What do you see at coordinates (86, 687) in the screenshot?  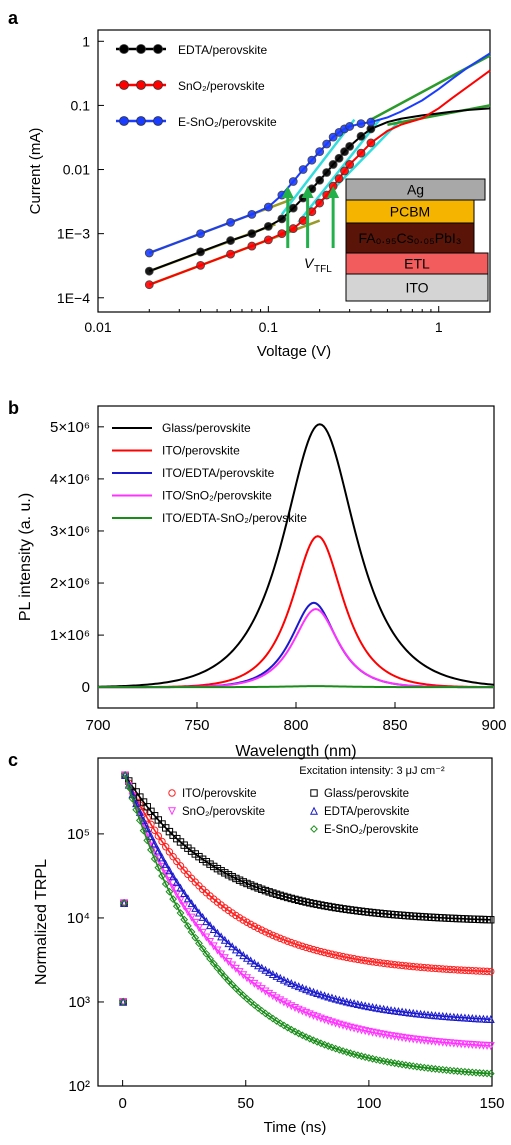 I see `y-tick-label: 0` at bounding box center [86, 687].